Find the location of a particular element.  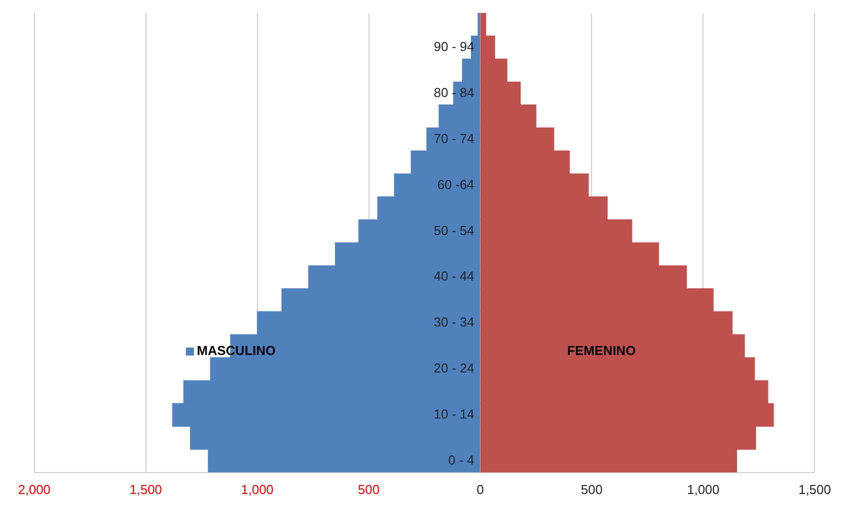

x-tick-label: 2,000 is located at coordinates (34, 489).